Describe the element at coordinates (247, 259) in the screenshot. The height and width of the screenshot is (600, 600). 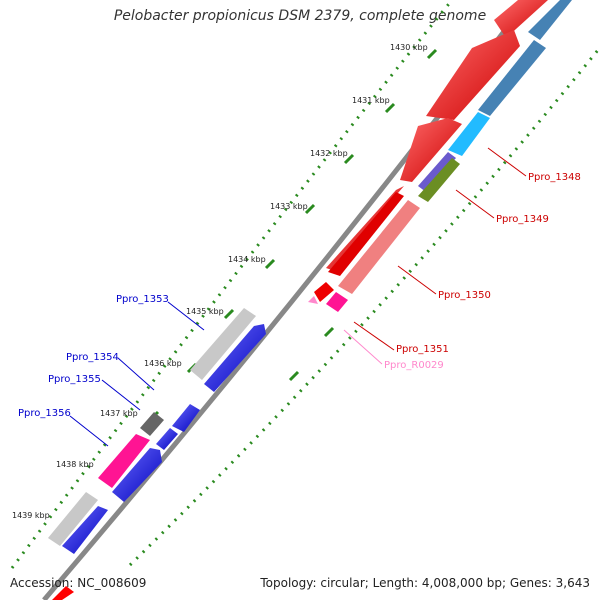
I see `kbp-label-1434: 1434 kbp` at that location.